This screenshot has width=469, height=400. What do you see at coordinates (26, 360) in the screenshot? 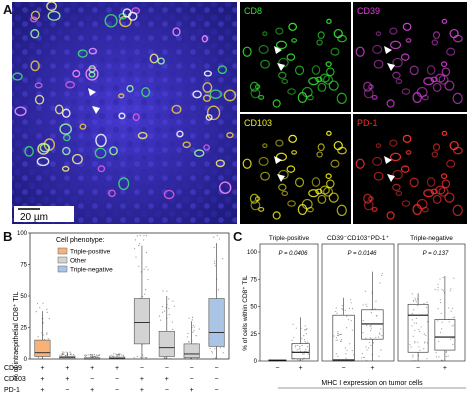
I see `y-tick-label: 0` at bounding box center [26, 360].